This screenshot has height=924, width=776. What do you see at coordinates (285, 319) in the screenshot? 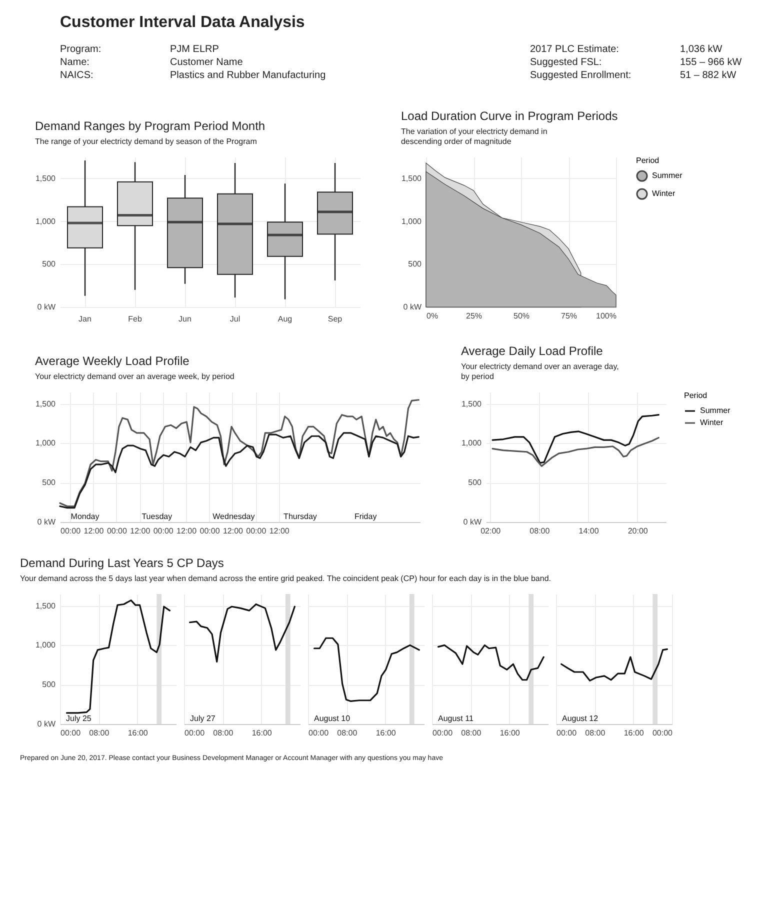
I see `x-tick-label: Aug` at bounding box center [285, 319].